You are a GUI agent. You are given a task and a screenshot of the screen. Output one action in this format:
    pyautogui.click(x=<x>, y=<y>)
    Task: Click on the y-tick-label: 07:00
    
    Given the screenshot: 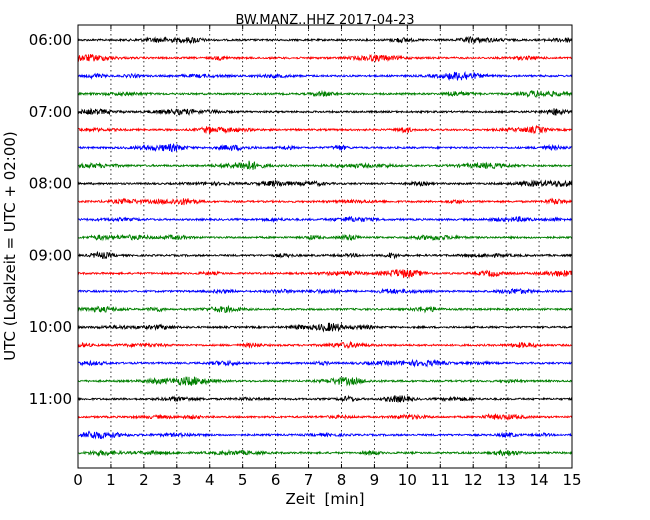 What is the action you would take?
    pyautogui.click(x=50, y=112)
    